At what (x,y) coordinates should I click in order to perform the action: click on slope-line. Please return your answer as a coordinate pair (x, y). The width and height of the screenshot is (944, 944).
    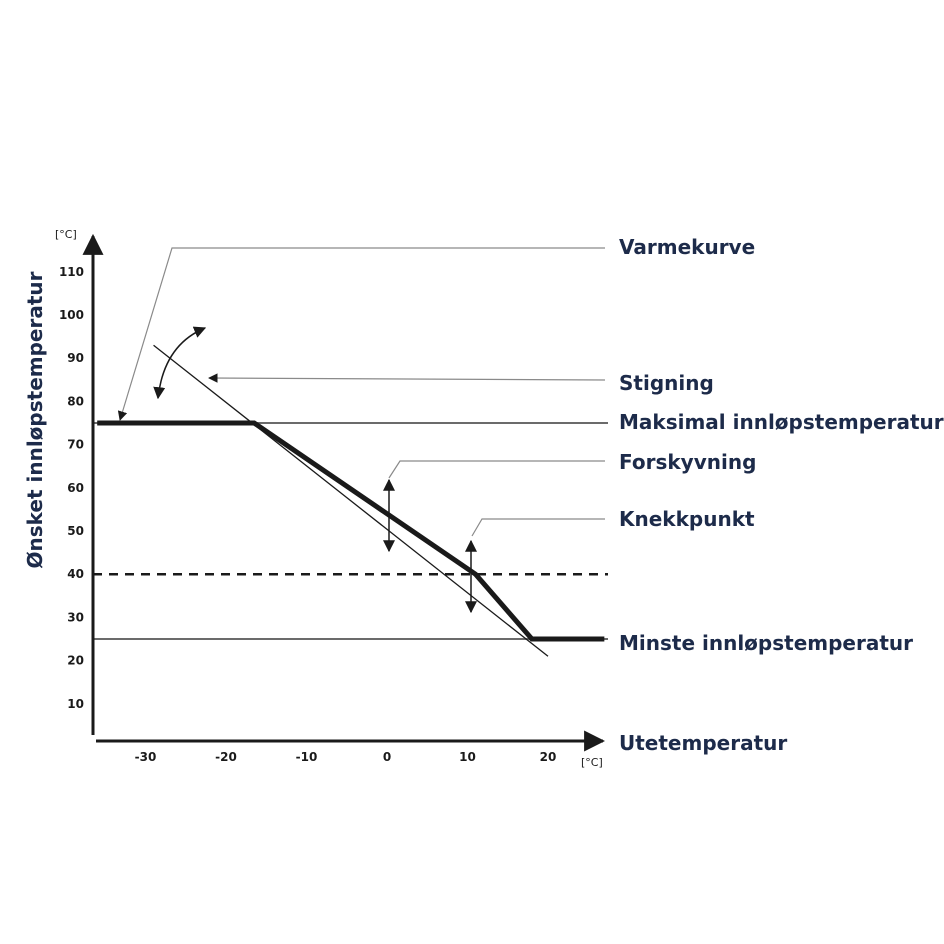
    Looking at the image, I should click on (351, 500).